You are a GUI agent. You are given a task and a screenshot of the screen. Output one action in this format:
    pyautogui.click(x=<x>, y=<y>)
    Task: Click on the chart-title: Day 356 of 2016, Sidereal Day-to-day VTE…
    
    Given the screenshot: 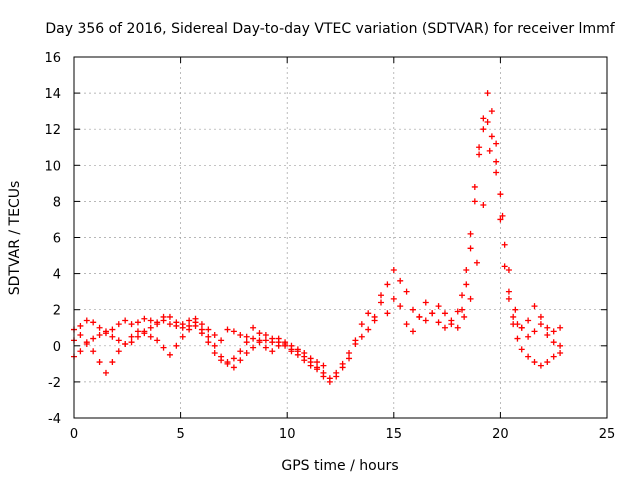 What is the action you would take?
    pyautogui.click(x=330, y=29)
    